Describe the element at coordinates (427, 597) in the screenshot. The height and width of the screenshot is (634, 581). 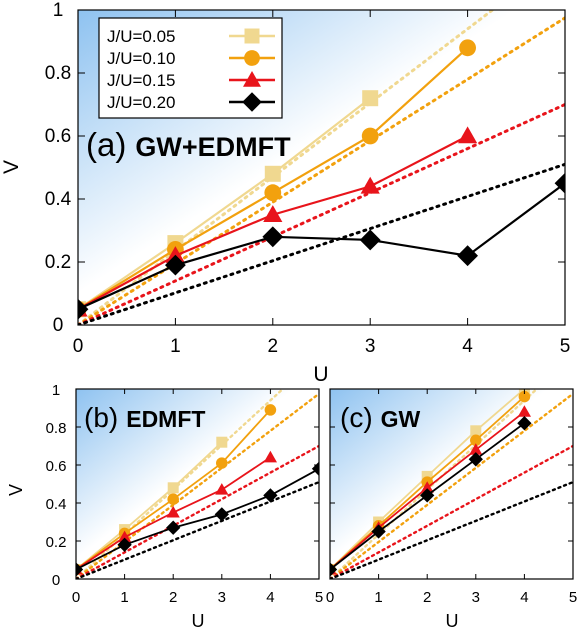
I see `panel-c-xtick-label: 2` at that location.